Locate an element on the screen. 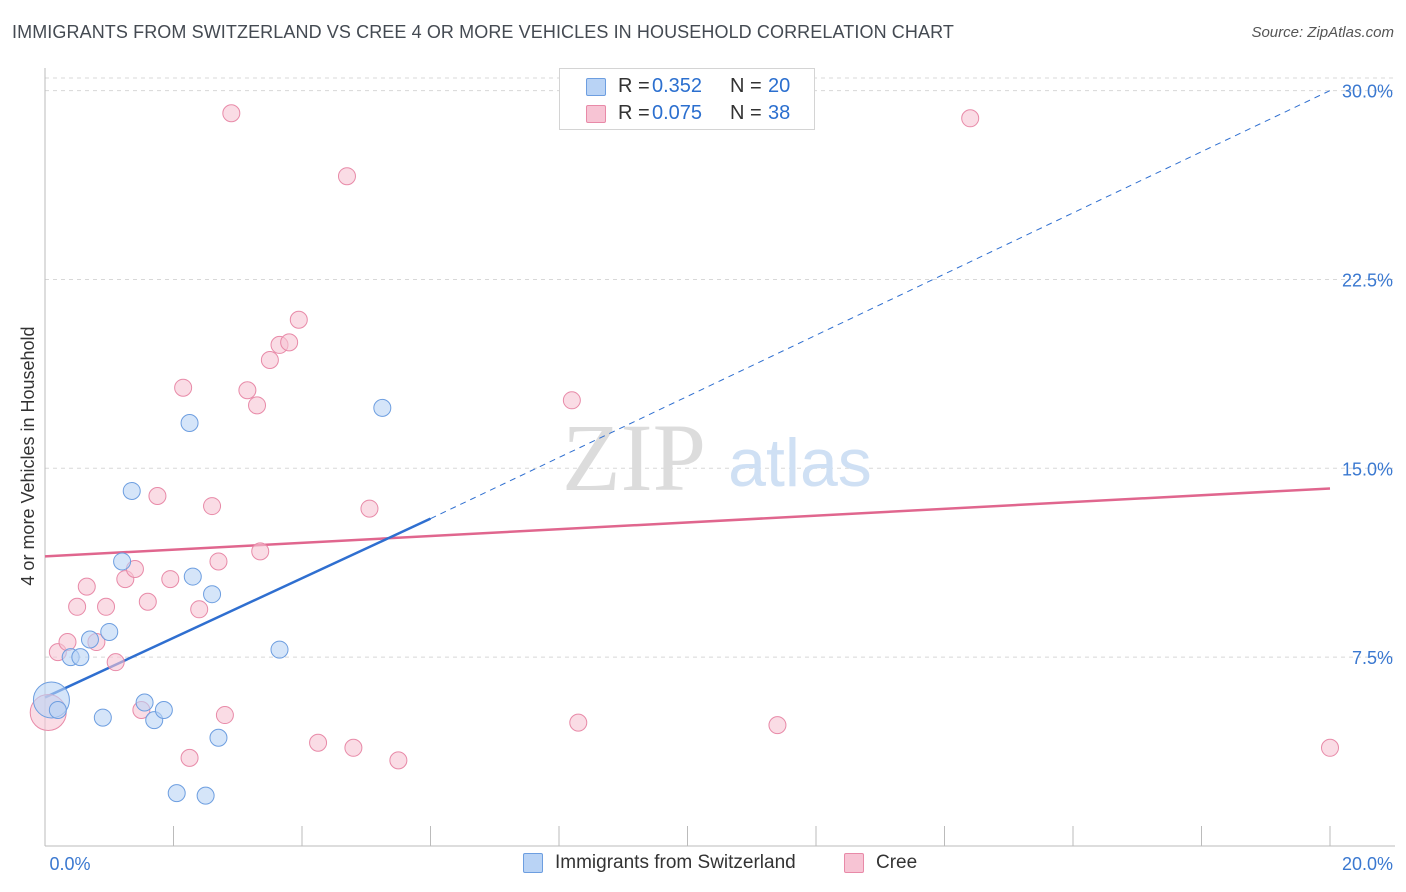  x-tick-label: 0.0% is located at coordinates (69, 864).